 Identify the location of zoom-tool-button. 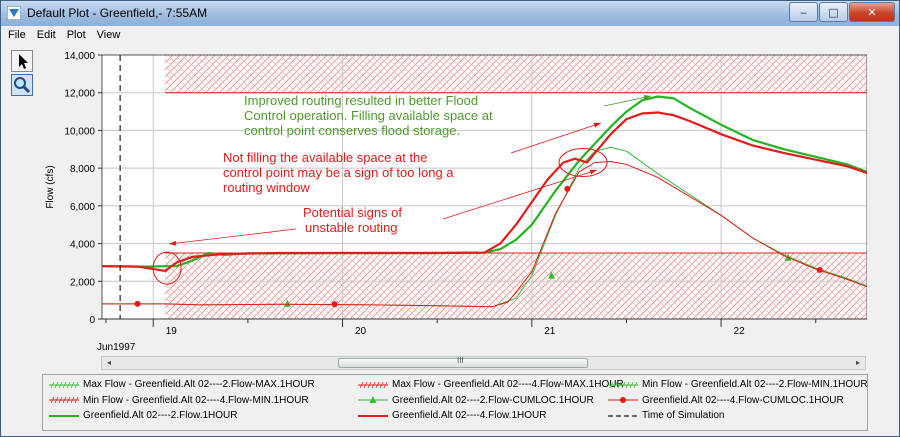
(22, 85).